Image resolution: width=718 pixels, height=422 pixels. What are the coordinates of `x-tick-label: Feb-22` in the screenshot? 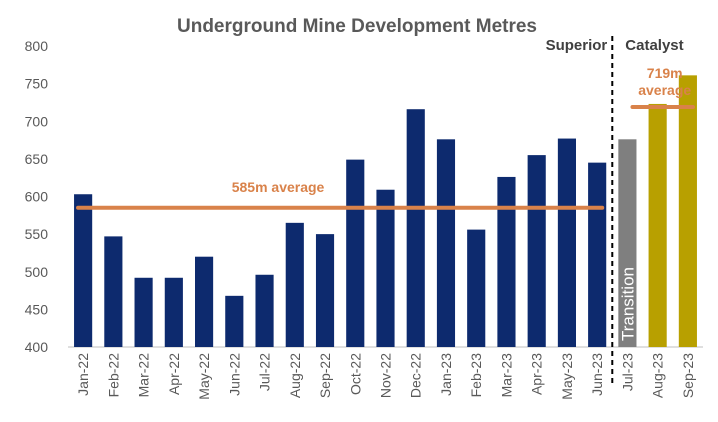 It's located at (113, 375).